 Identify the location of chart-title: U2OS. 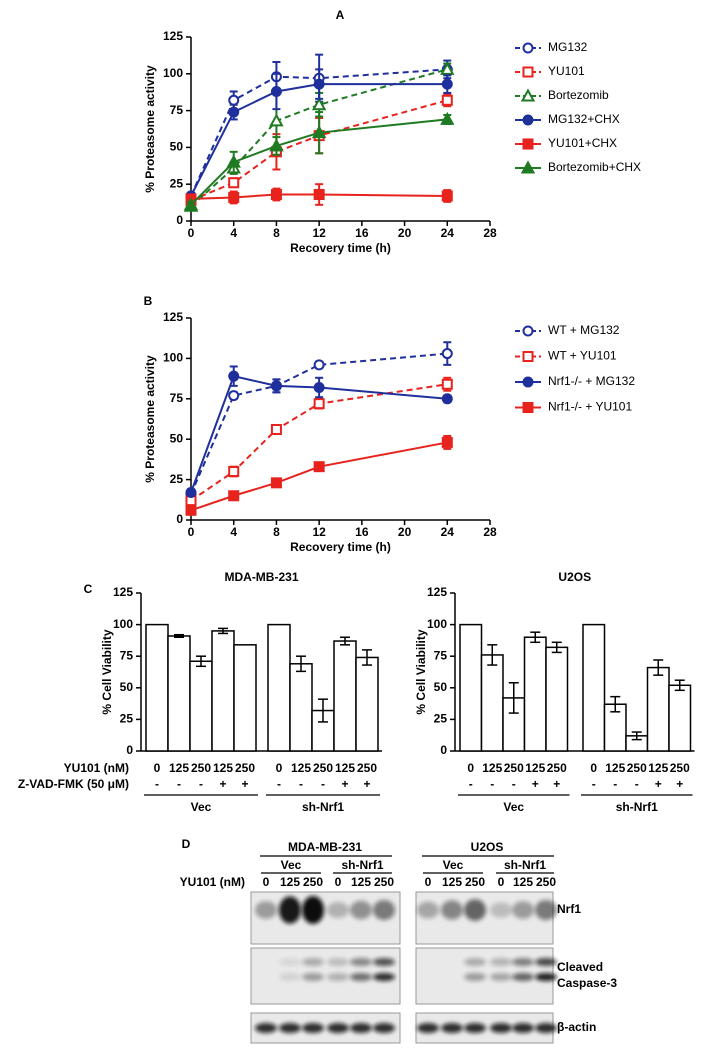
(574, 577).